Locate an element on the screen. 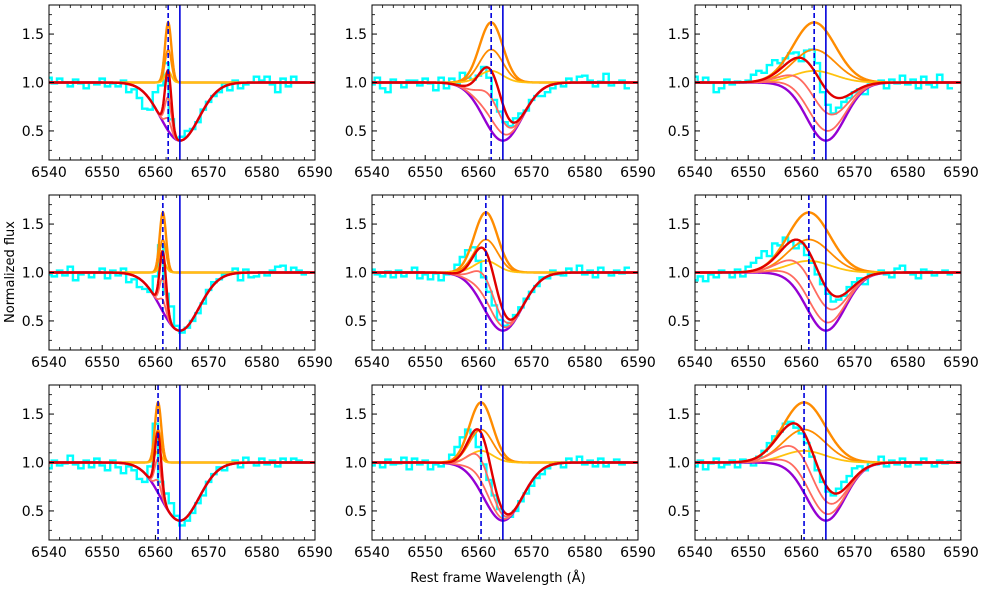  panel-r1-c2: 6540 6550 6560 6570 6580 6590 0.5 1.0 1.5 is located at coordinates (823, 282).